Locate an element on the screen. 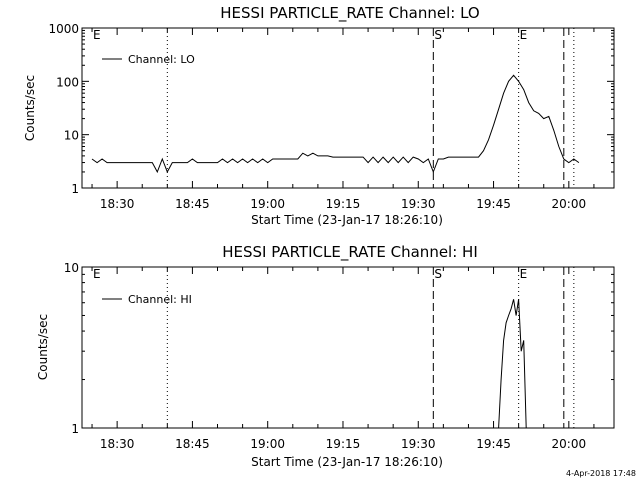 Image resolution: width=640 pixels, height=480 pixels. y-tick-label: 100 is located at coordinates (67, 82).